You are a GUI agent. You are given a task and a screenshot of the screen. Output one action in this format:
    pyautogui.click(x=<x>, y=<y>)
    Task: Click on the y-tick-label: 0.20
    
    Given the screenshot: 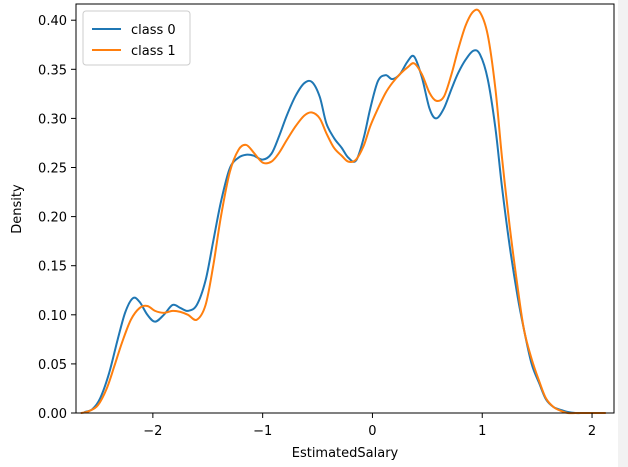 What is the action you would take?
    pyautogui.click(x=52, y=218)
    